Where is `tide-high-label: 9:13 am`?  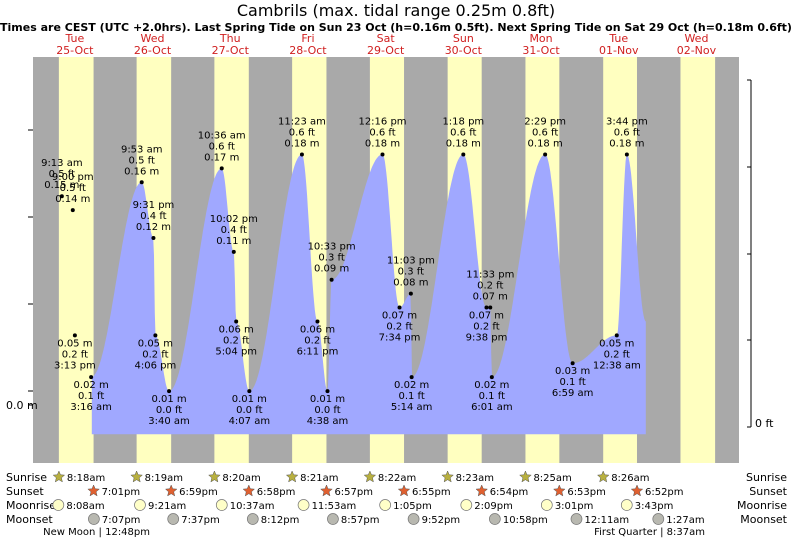 tide-high-label: 9:13 am is located at coordinates (62, 163).